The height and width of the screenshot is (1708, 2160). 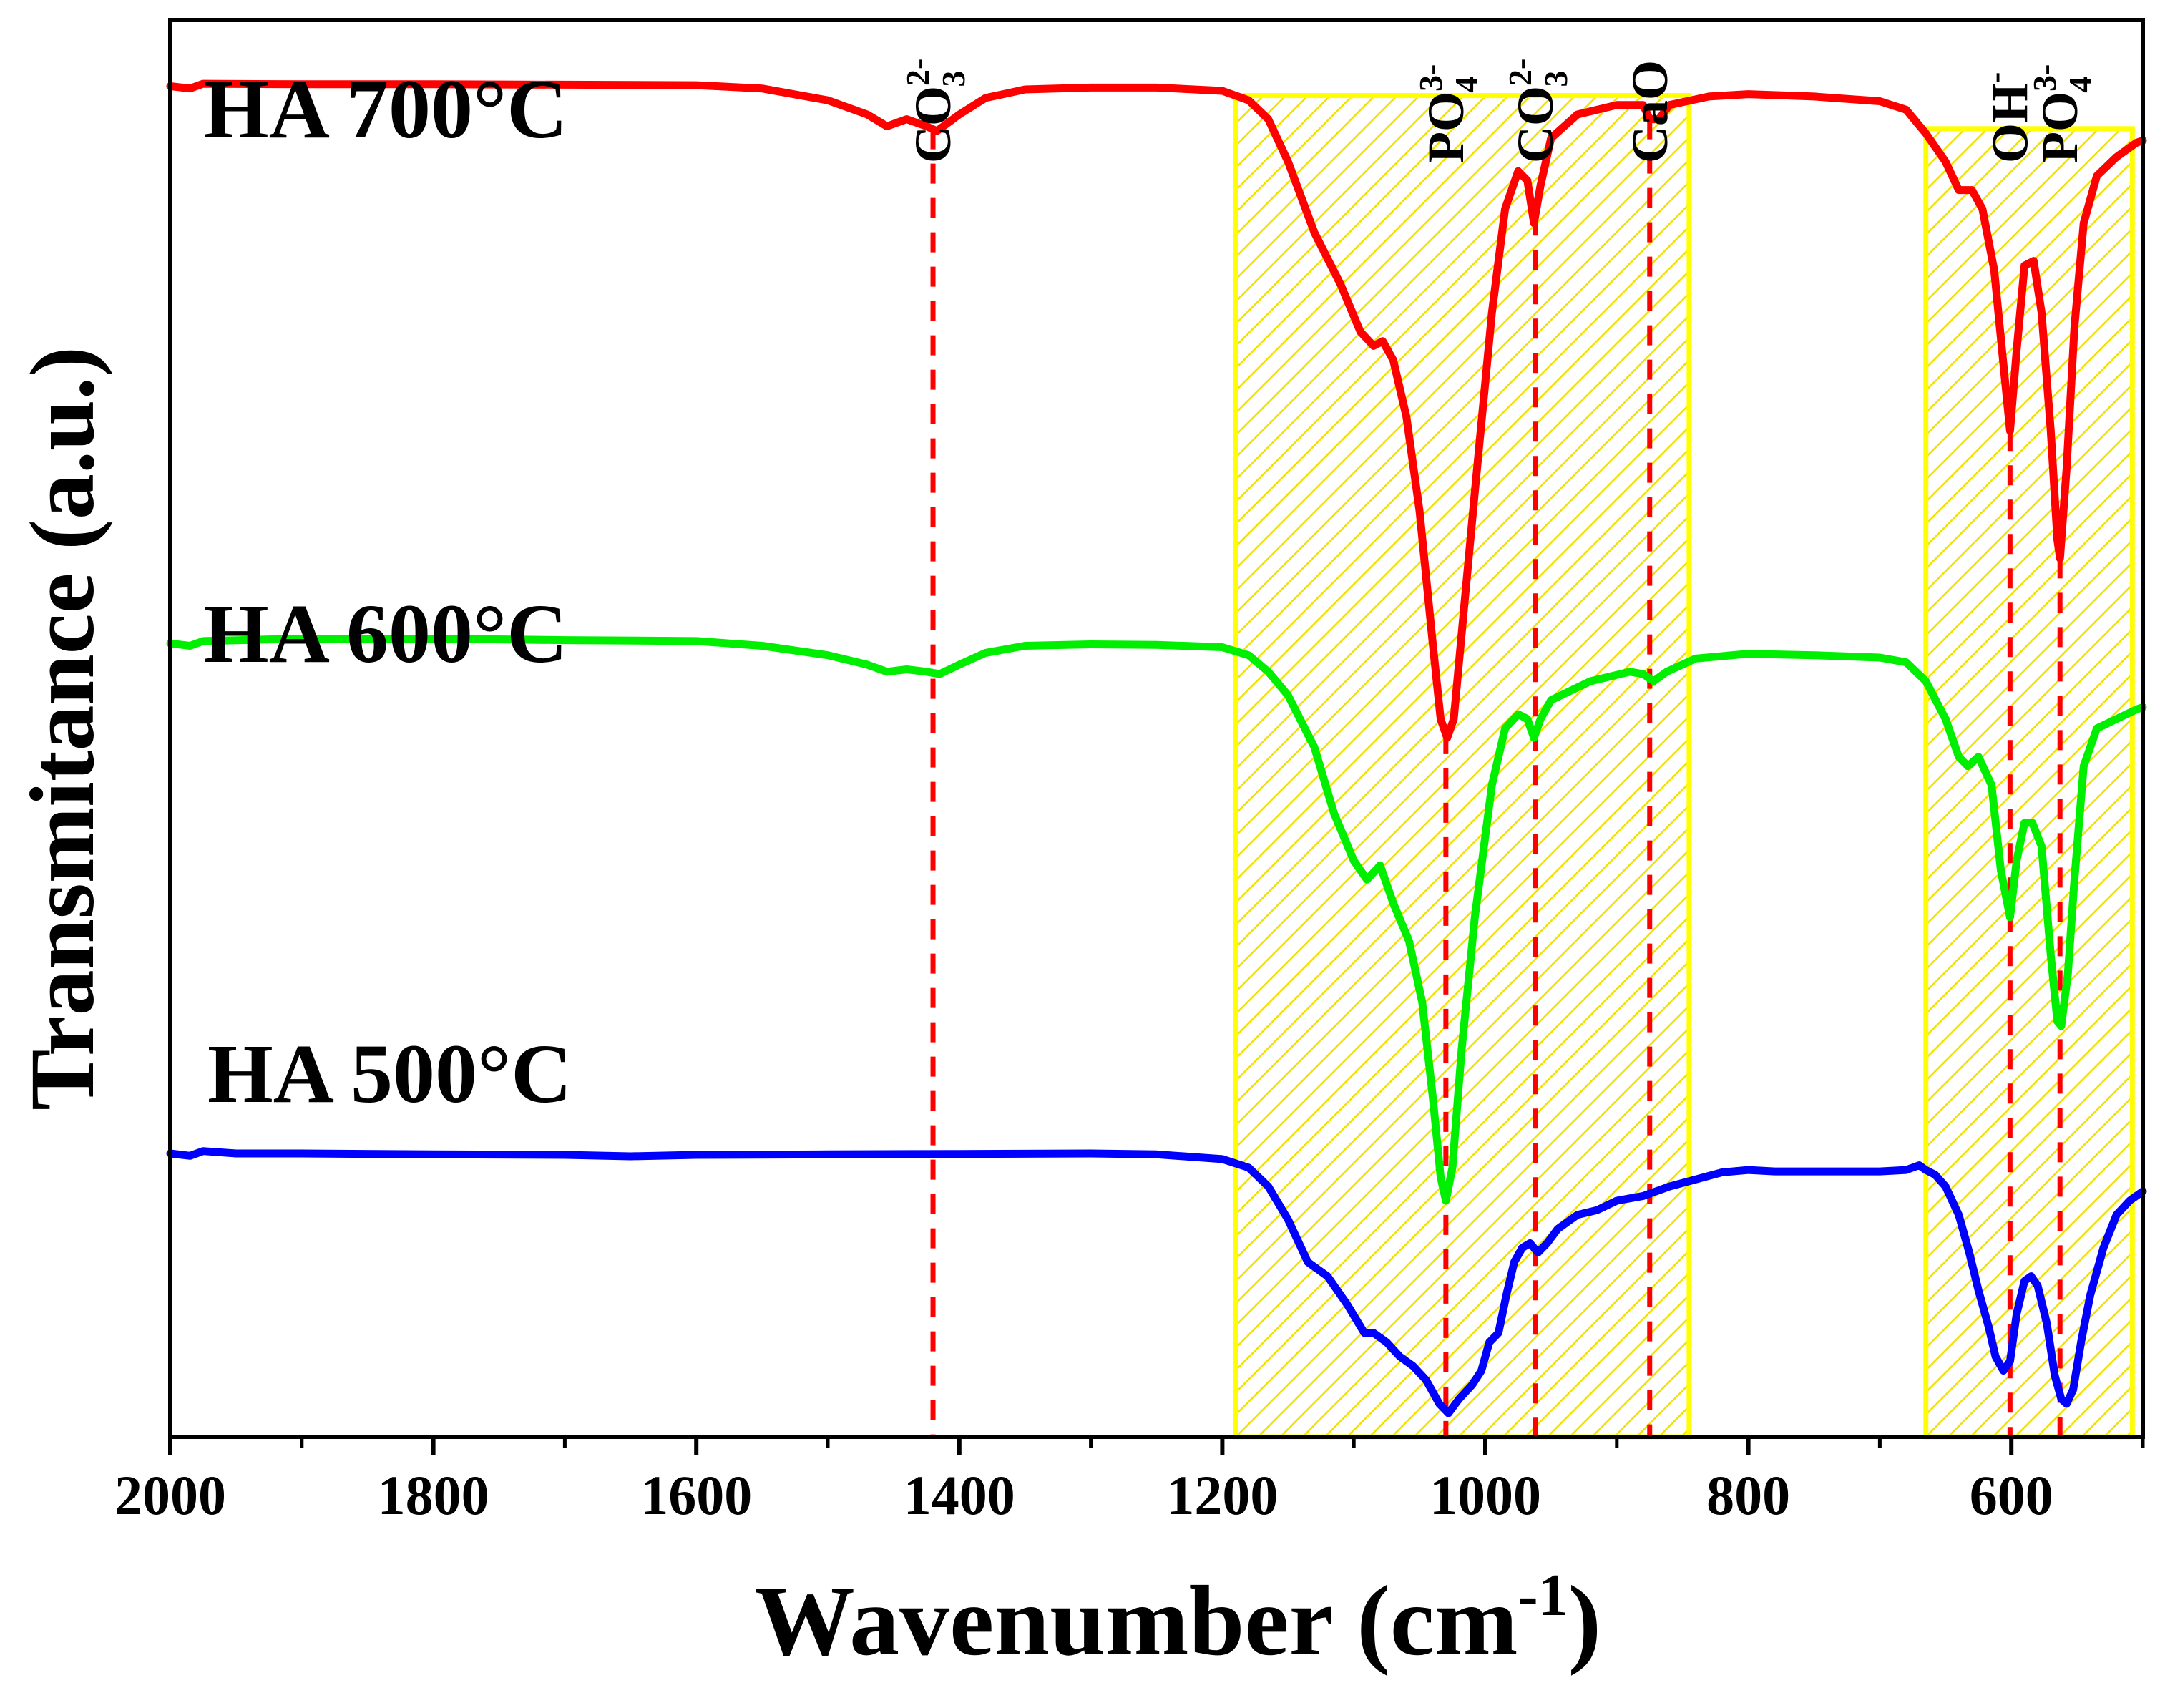 I want to click on x-axis-title: Wavenumber (cm-1), so click(x=1178, y=1619).